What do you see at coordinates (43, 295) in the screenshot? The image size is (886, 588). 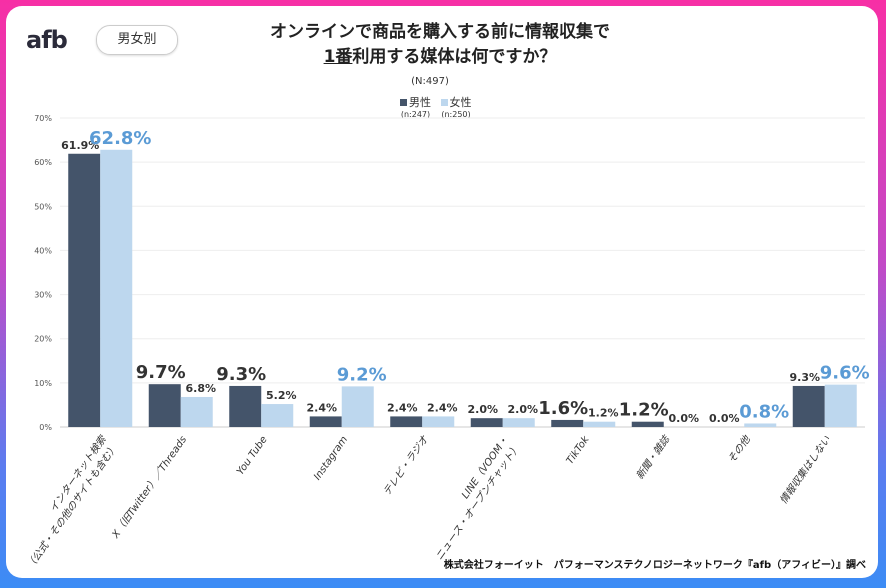 I see `y-tick-label: 30%` at bounding box center [43, 295].